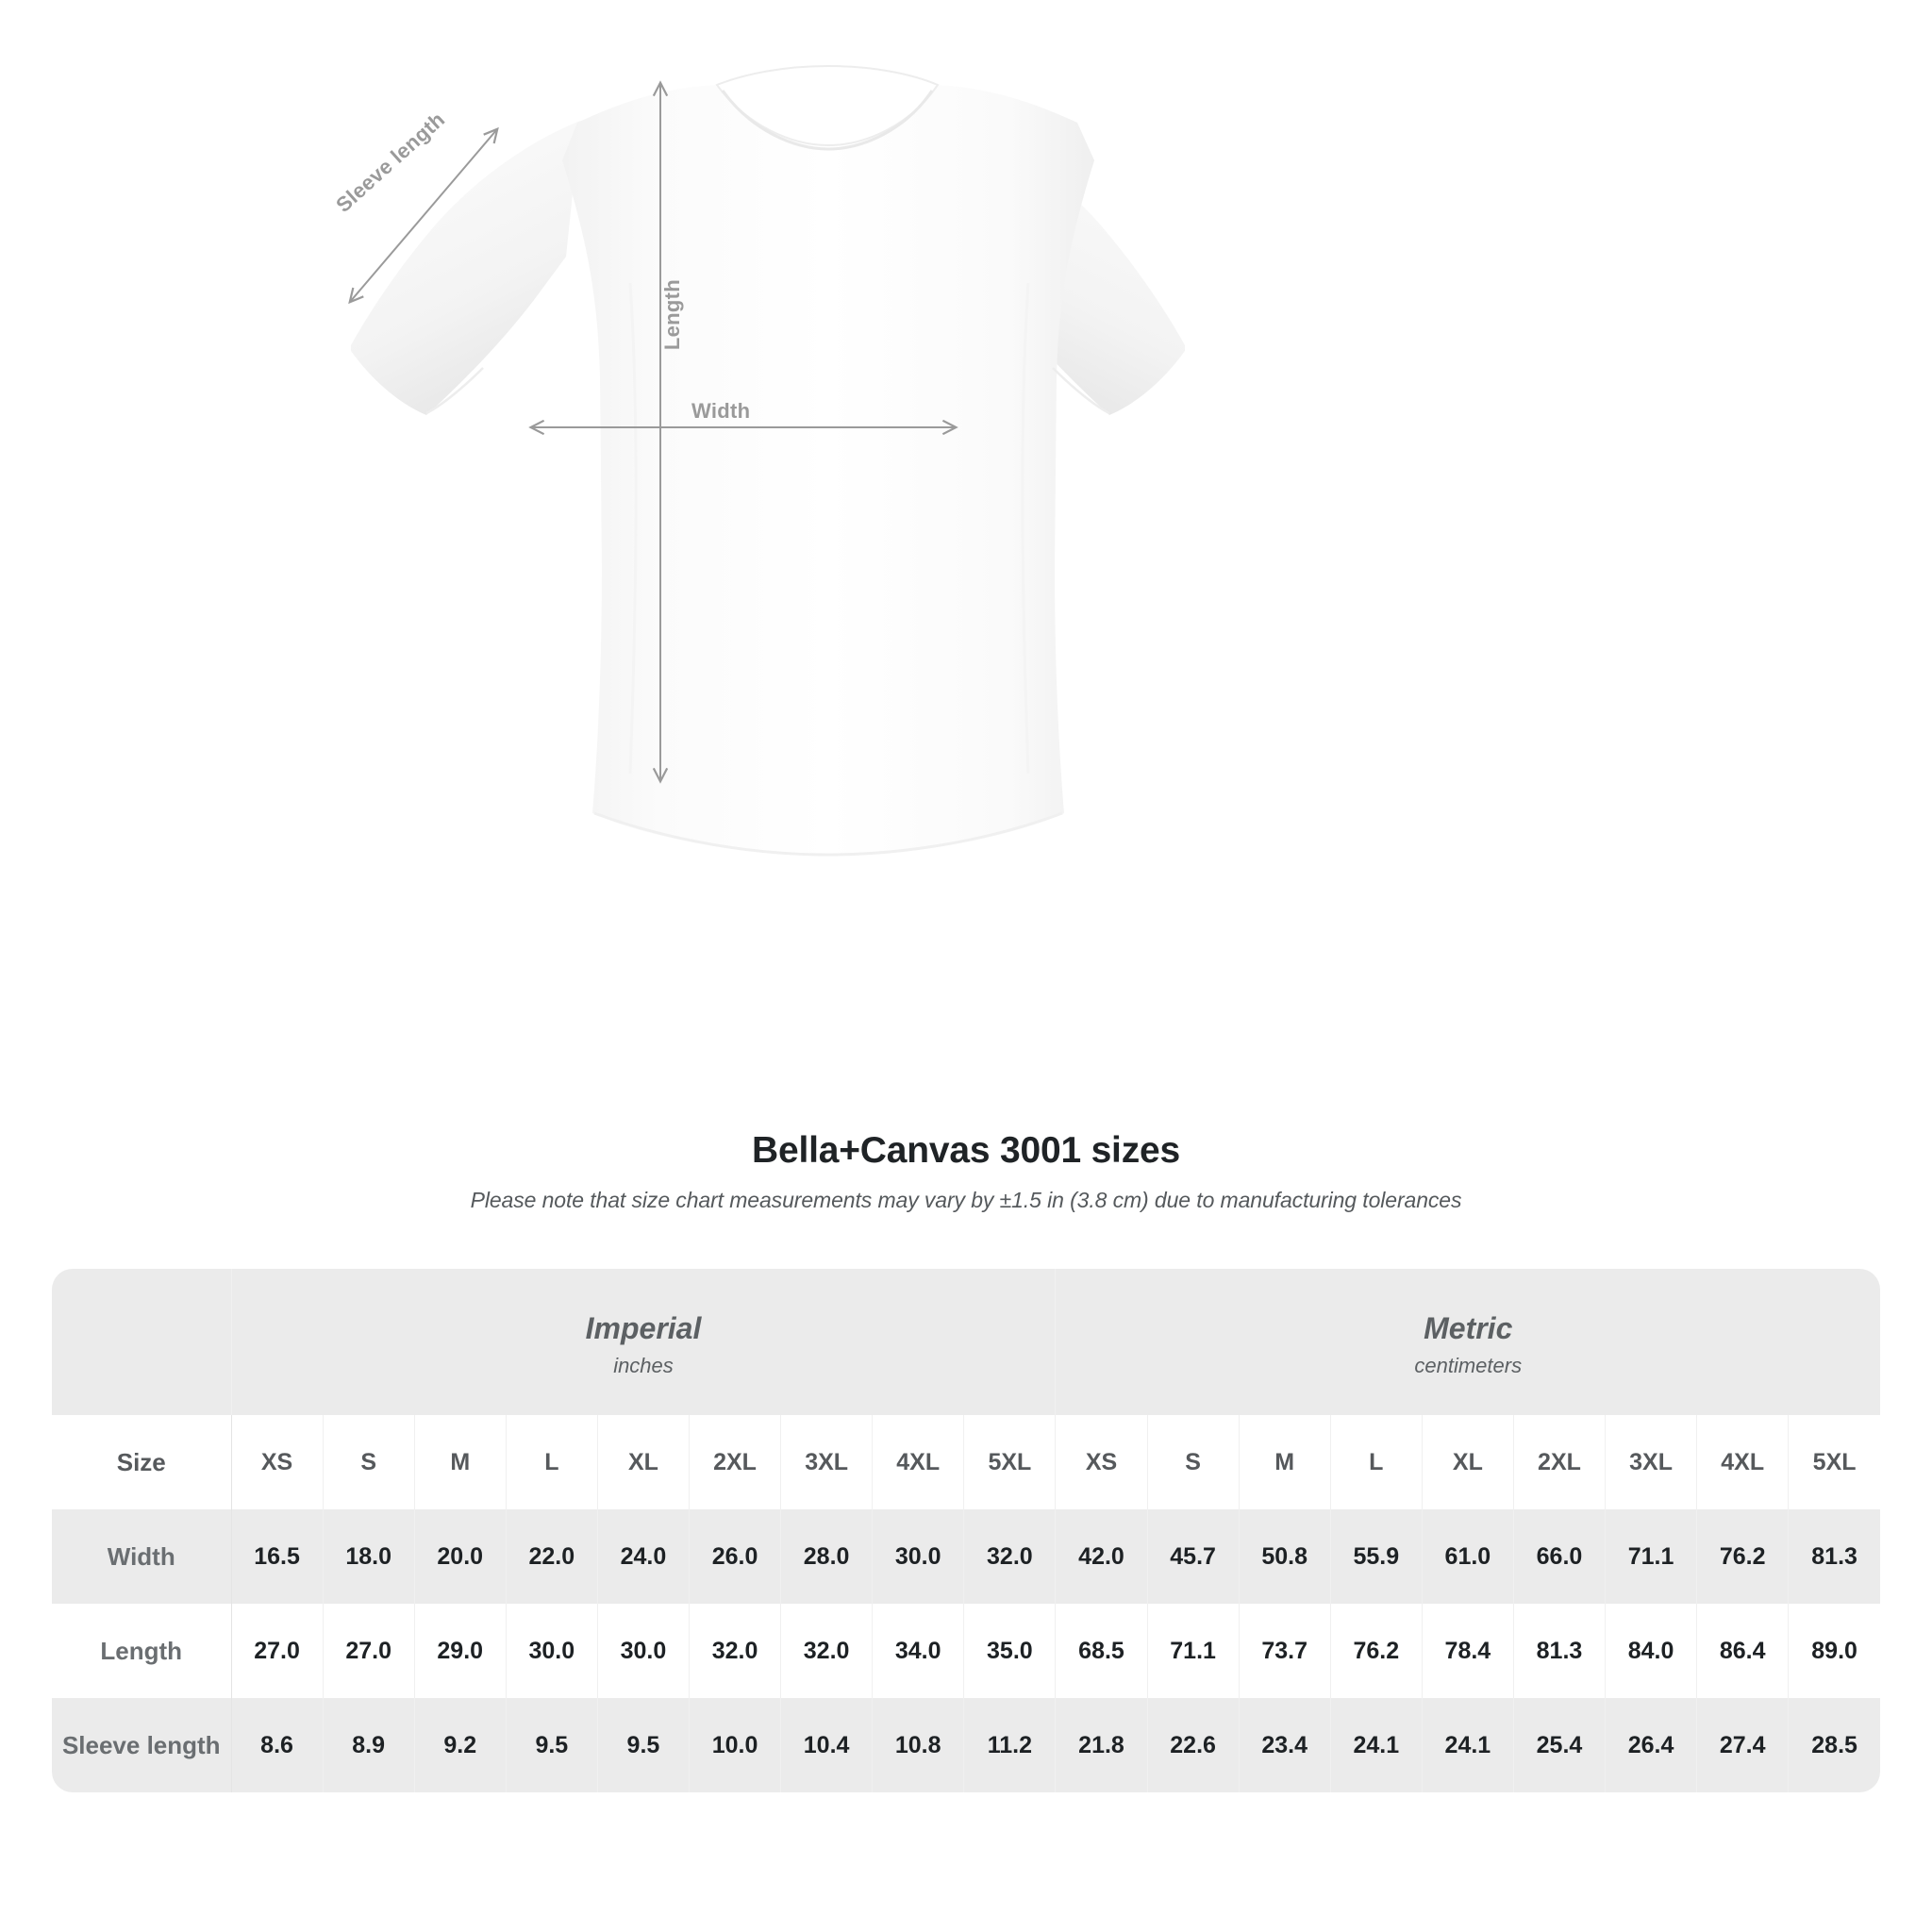  I want to click on cell-width-metric-s: 45.7, so click(1194, 1557).